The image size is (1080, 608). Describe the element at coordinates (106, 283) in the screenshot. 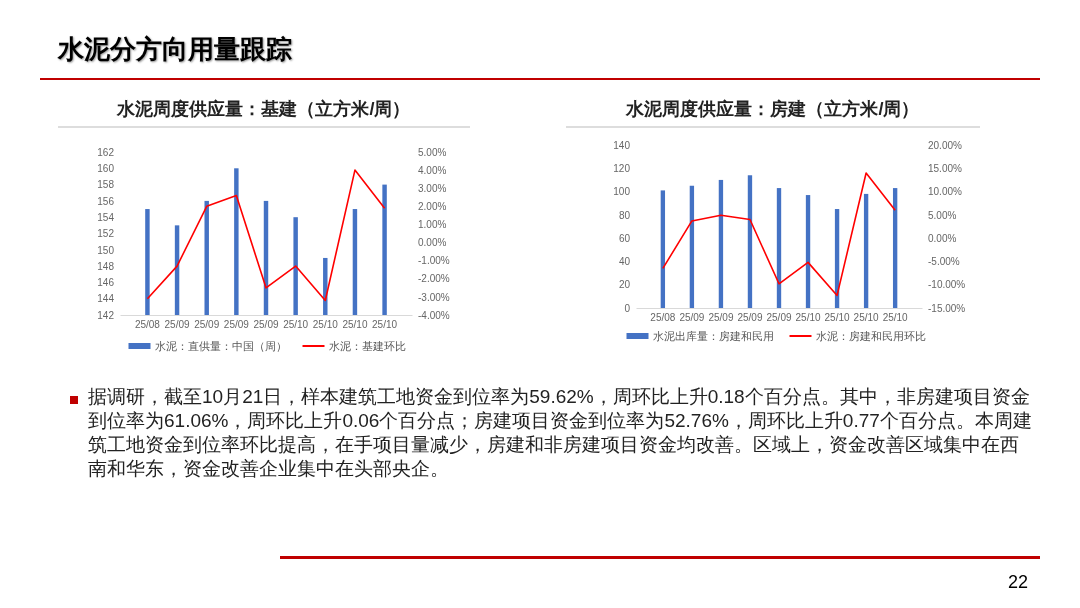

I see `y-tick-label: 146` at that location.